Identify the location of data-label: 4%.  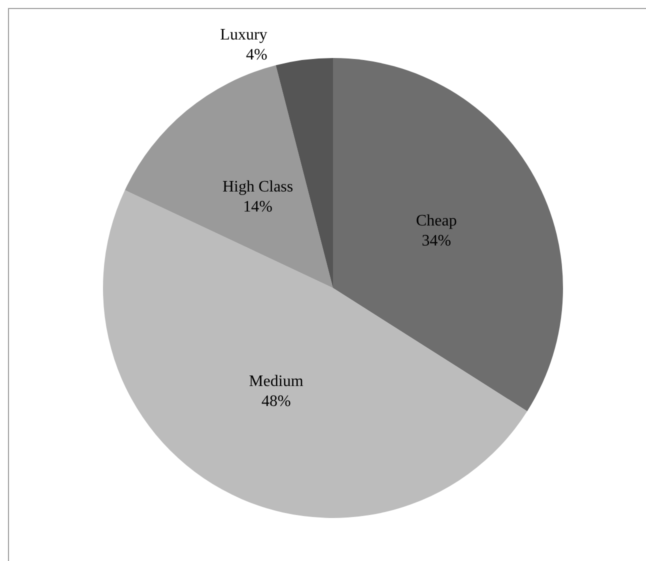
(257, 55).